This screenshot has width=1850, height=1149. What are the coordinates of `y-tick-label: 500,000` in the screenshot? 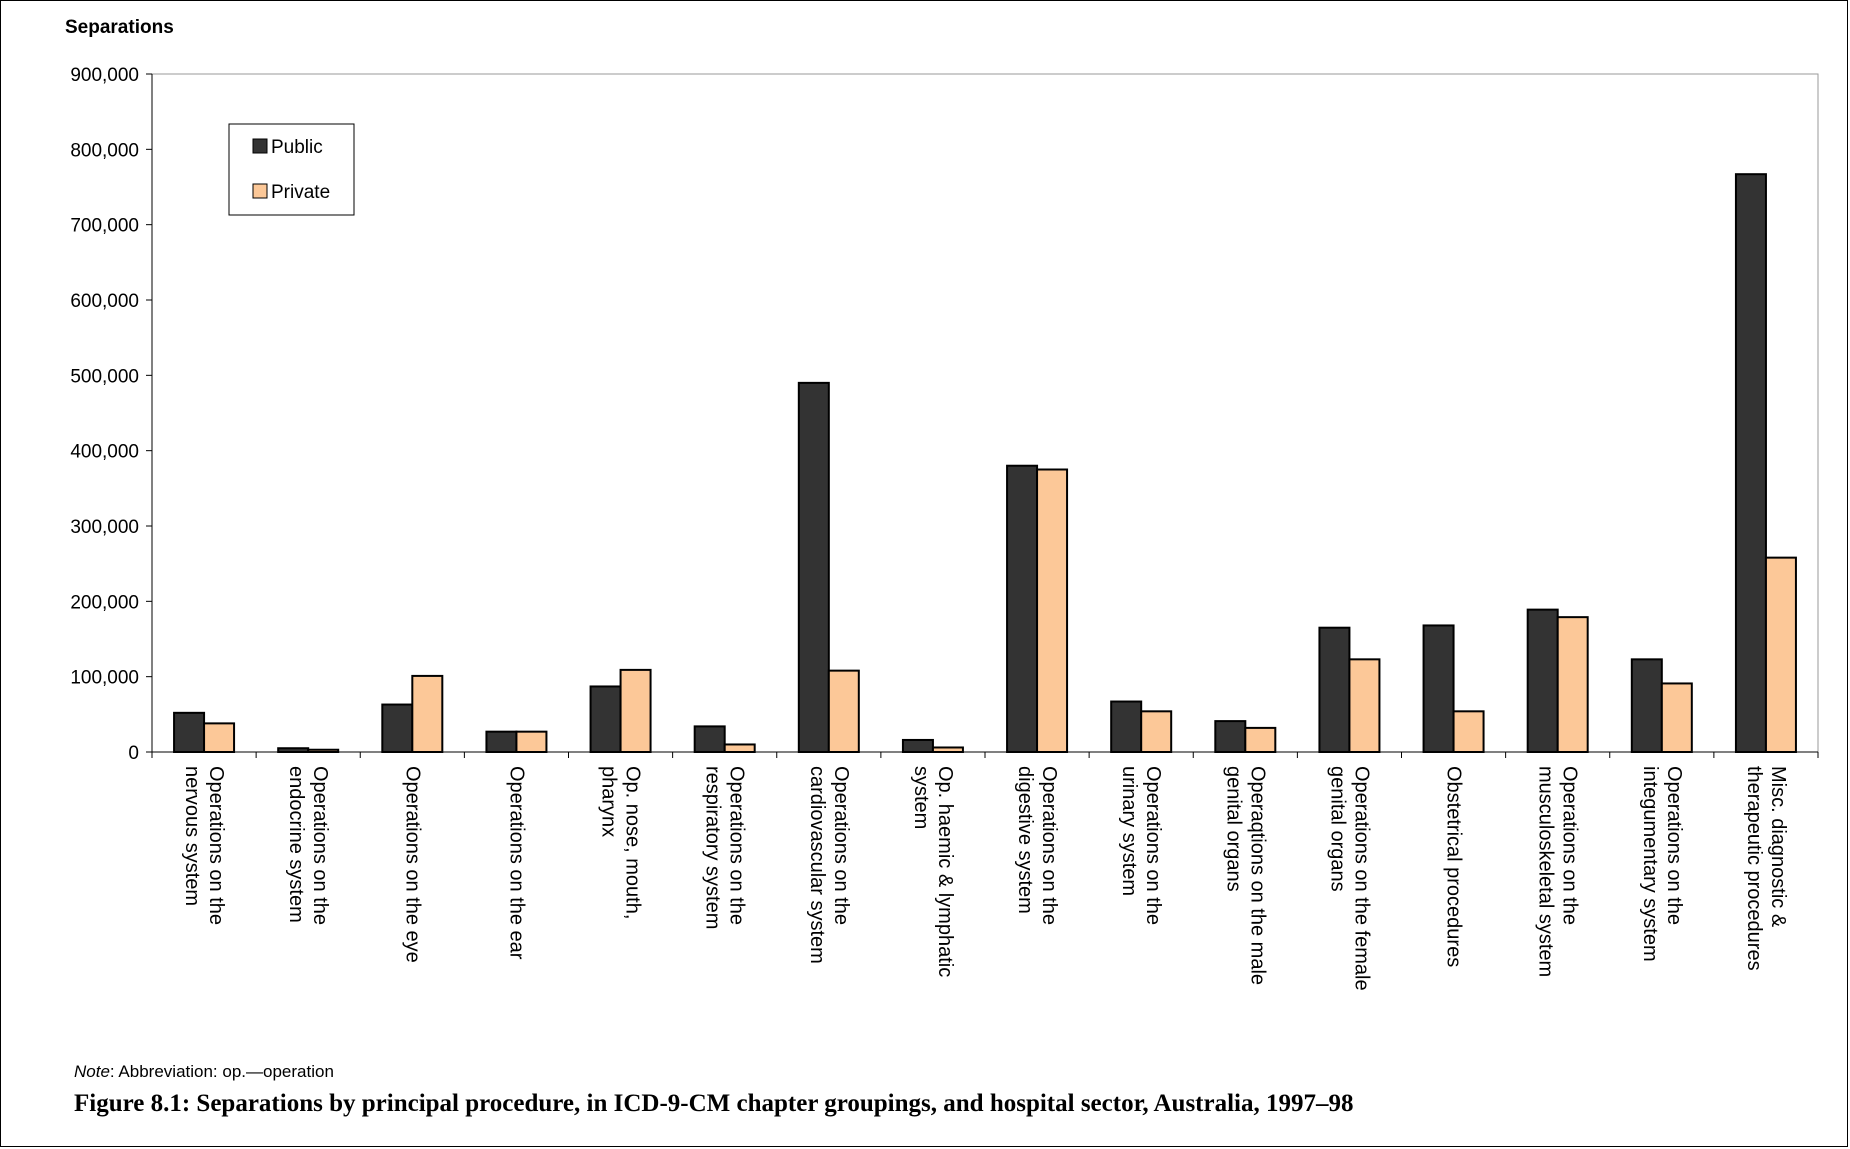 It's located at (104, 376).